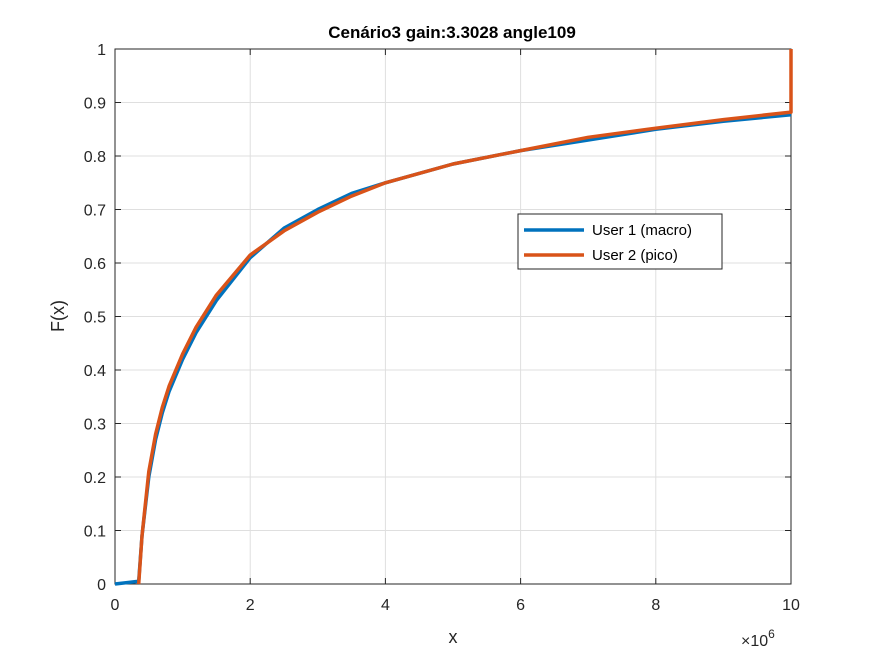 The height and width of the screenshot is (661, 875). I want to click on chart-title: Cenário3 gain:3.3028 angle109, so click(452, 32).